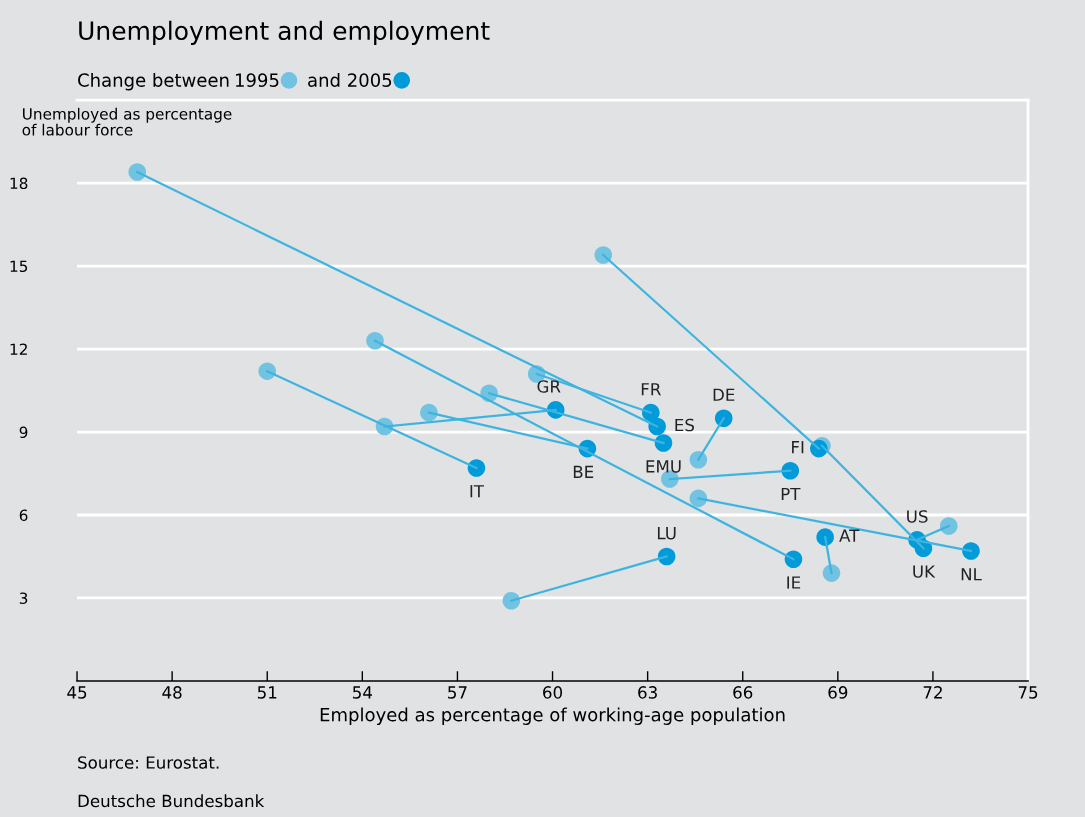  What do you see at coordinates (267, 692) in the screenshot?
I see `x-tick-label: 51` at bounding box center [267, 692].